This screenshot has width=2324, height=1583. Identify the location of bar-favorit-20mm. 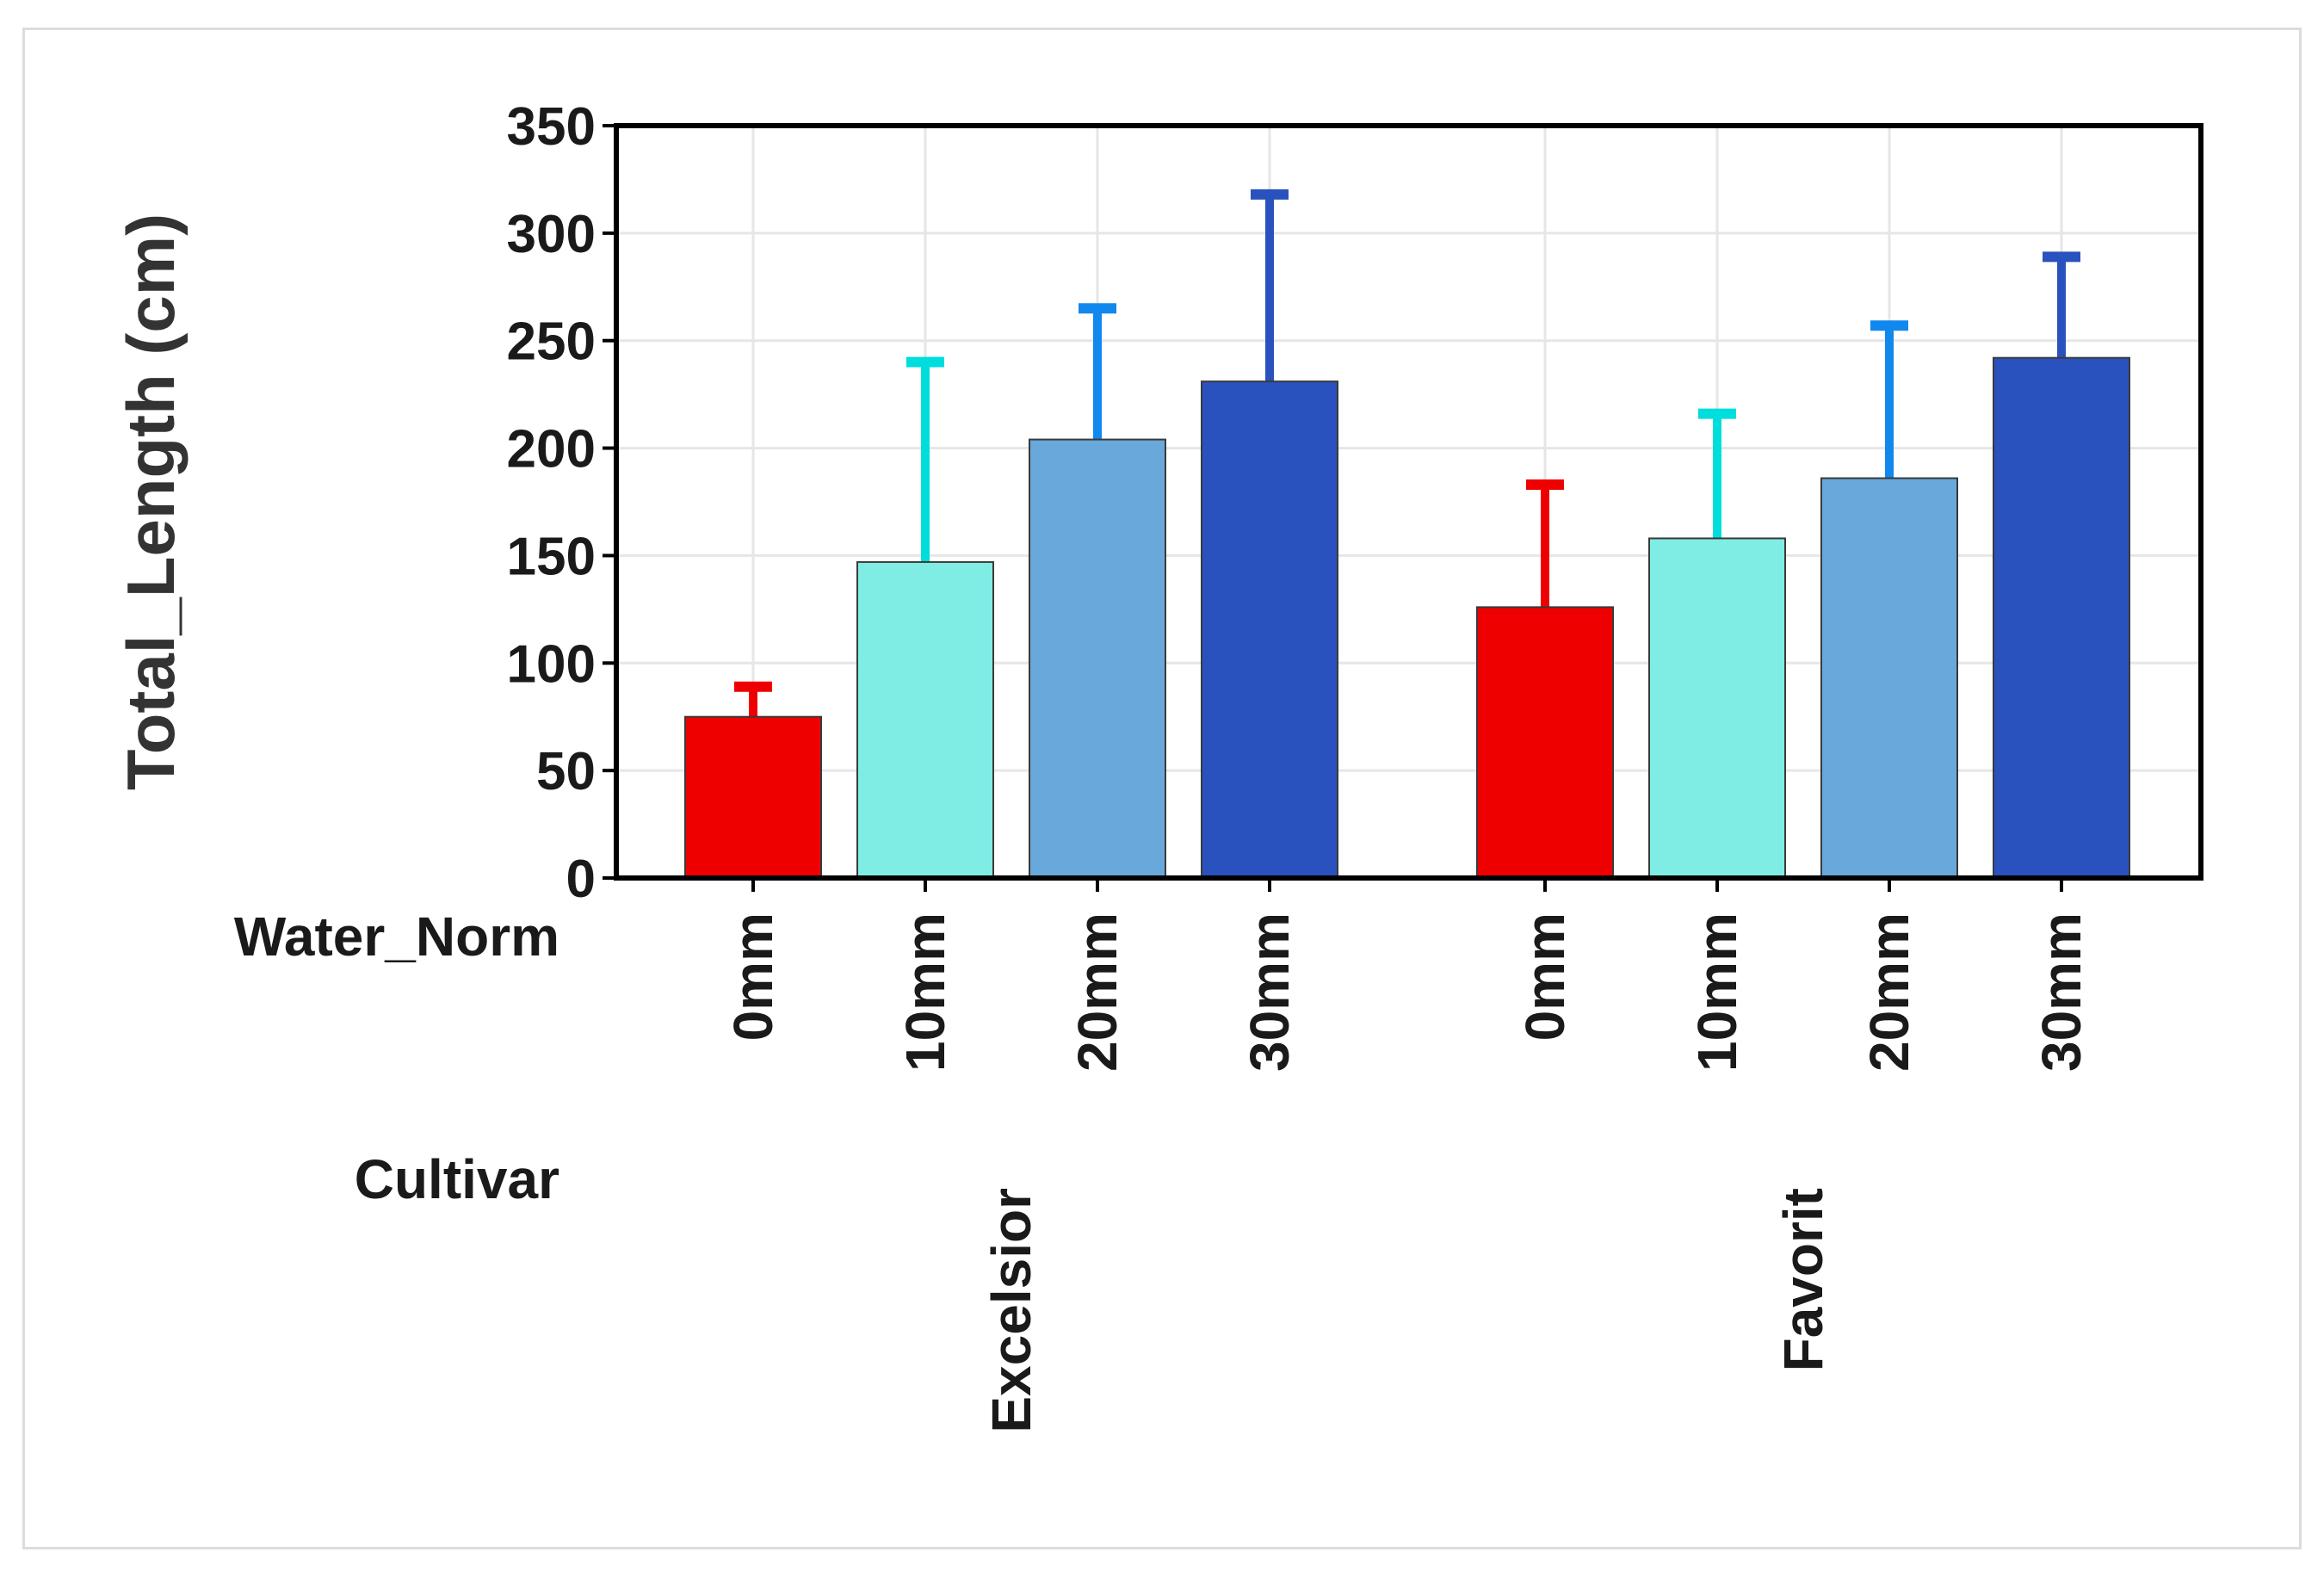
(1889, 678).